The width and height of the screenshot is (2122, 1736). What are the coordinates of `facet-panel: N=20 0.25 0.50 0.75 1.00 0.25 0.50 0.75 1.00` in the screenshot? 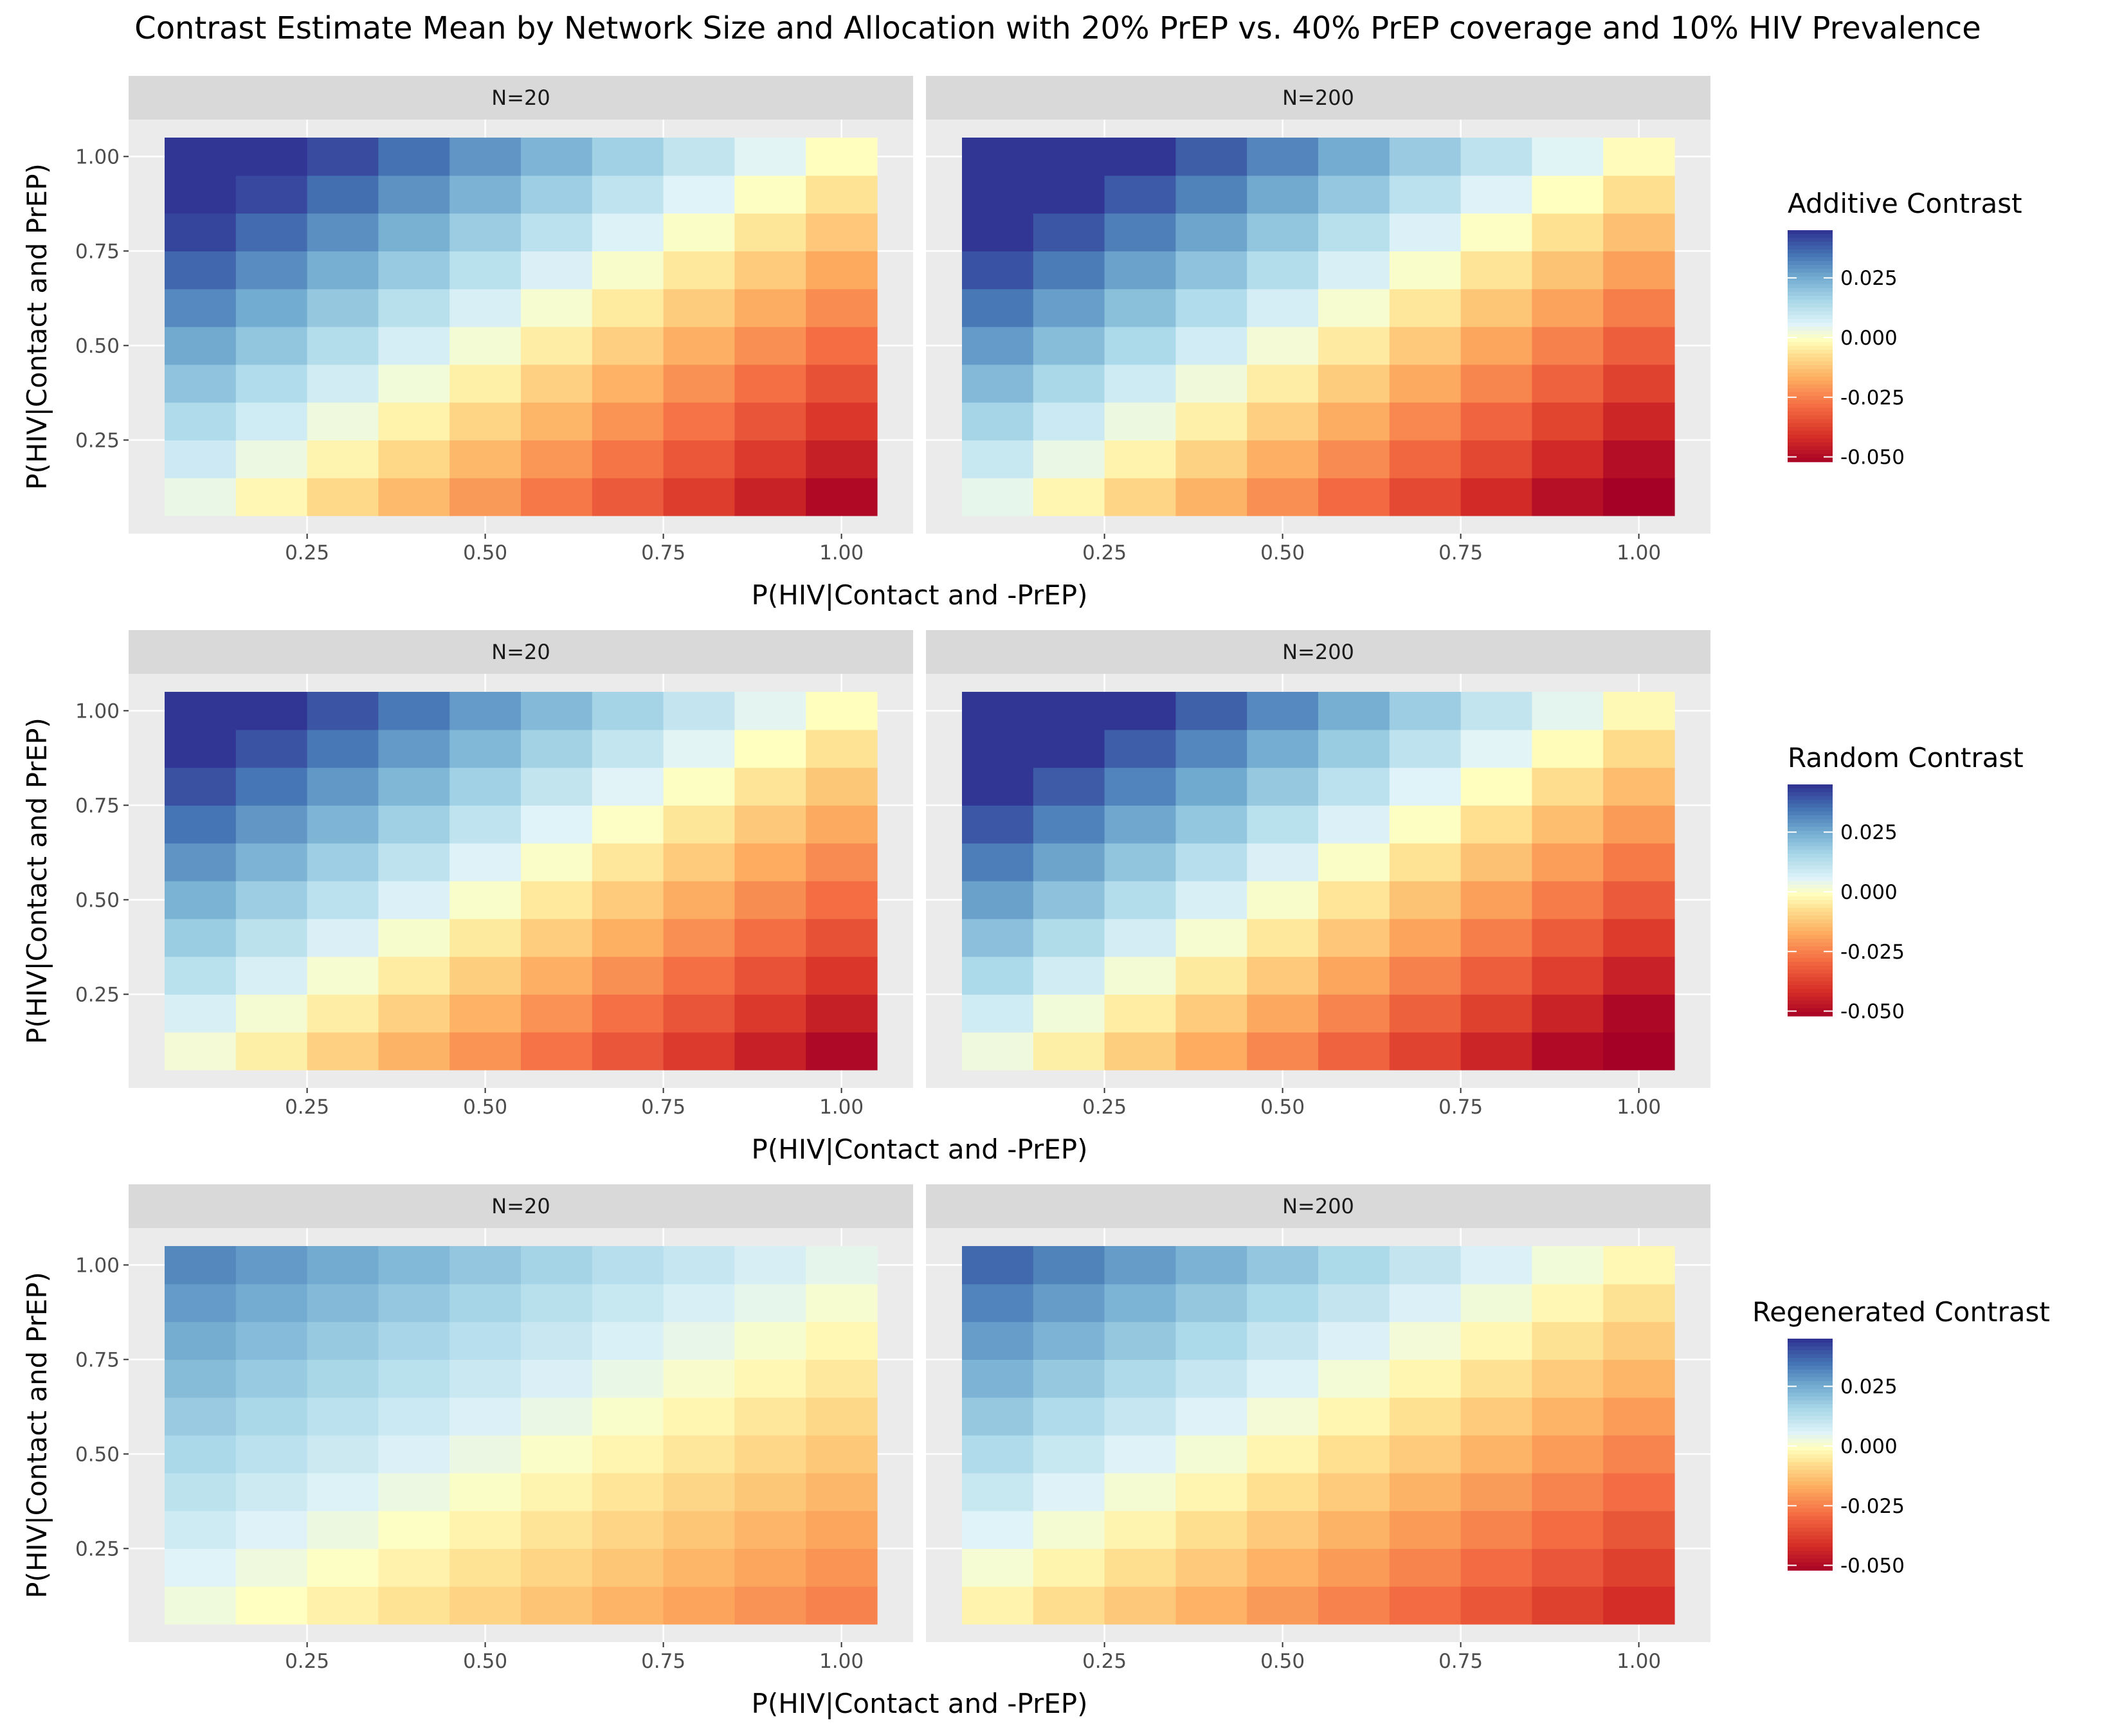 It's located at (494, 320).